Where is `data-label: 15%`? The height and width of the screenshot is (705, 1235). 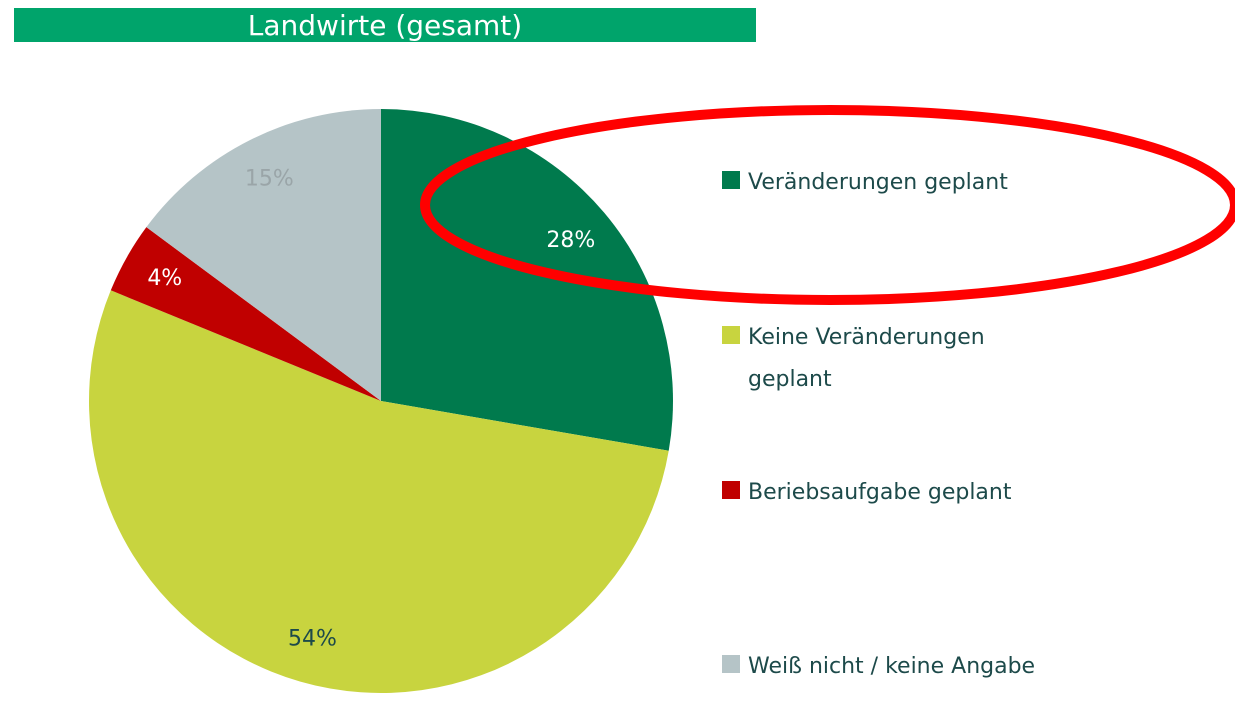 data-label: 15% is located at coordinates (269, 178).